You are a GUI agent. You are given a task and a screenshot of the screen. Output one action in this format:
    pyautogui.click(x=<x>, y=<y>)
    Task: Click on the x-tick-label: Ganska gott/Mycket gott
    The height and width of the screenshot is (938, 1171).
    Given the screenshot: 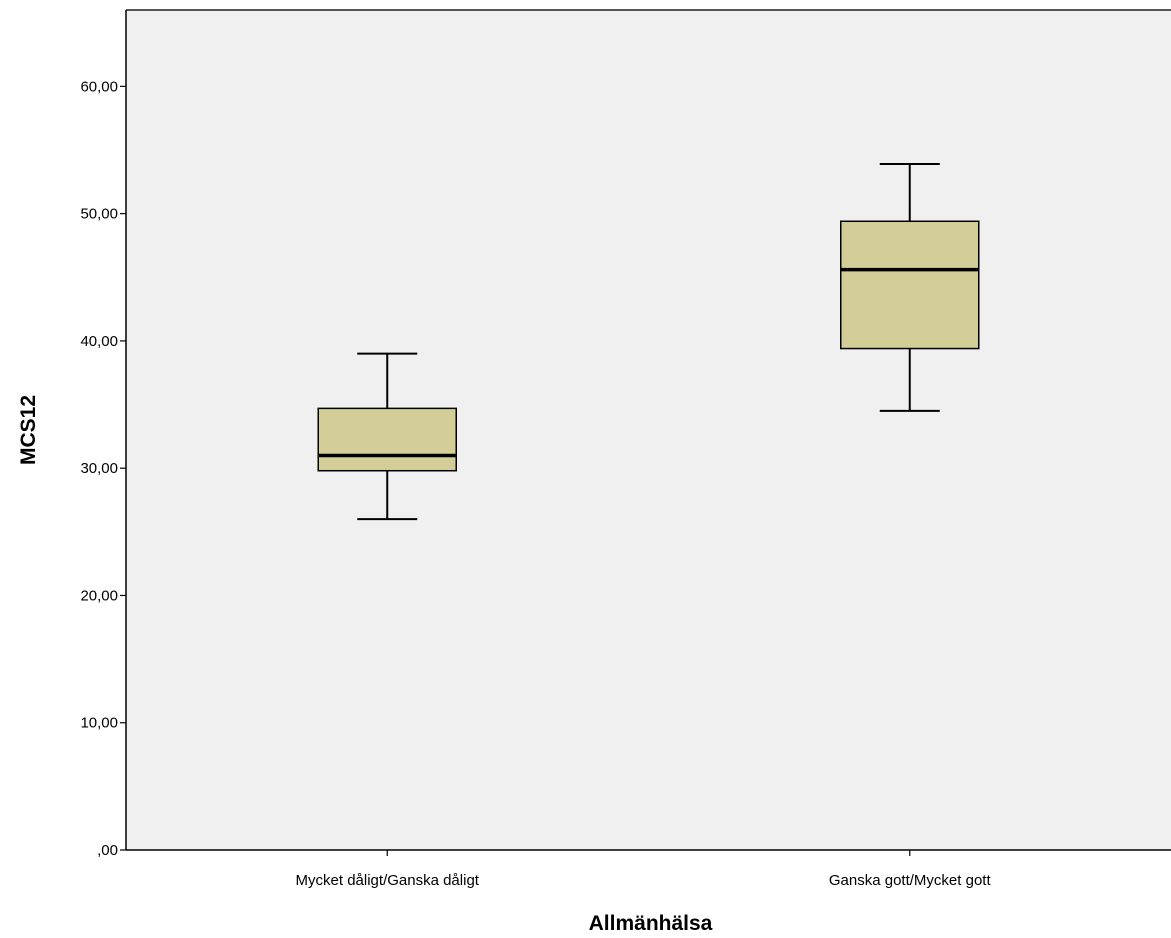 What is the action you would take?
    pyautogui.click(x=910, y=880)
    